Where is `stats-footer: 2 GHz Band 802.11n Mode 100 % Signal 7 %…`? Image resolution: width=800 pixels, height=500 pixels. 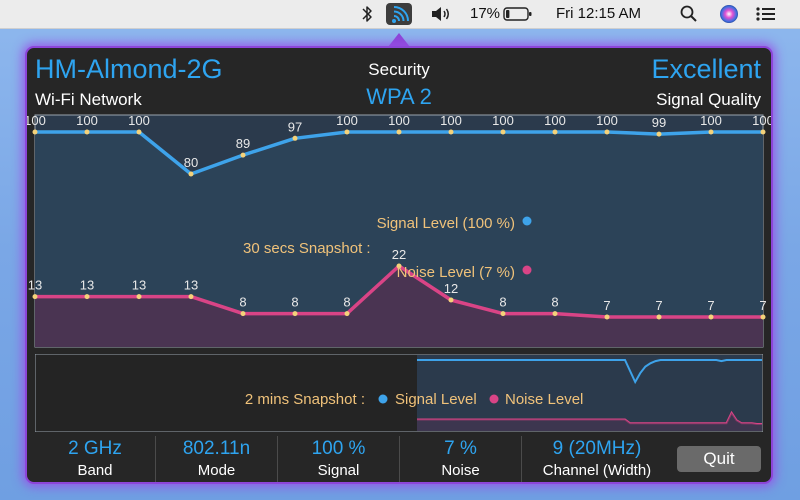 stats-footer: 2 GHz Band 802.11n Mode 100 % Signal 7 %… is located at coordinates (399, 459).